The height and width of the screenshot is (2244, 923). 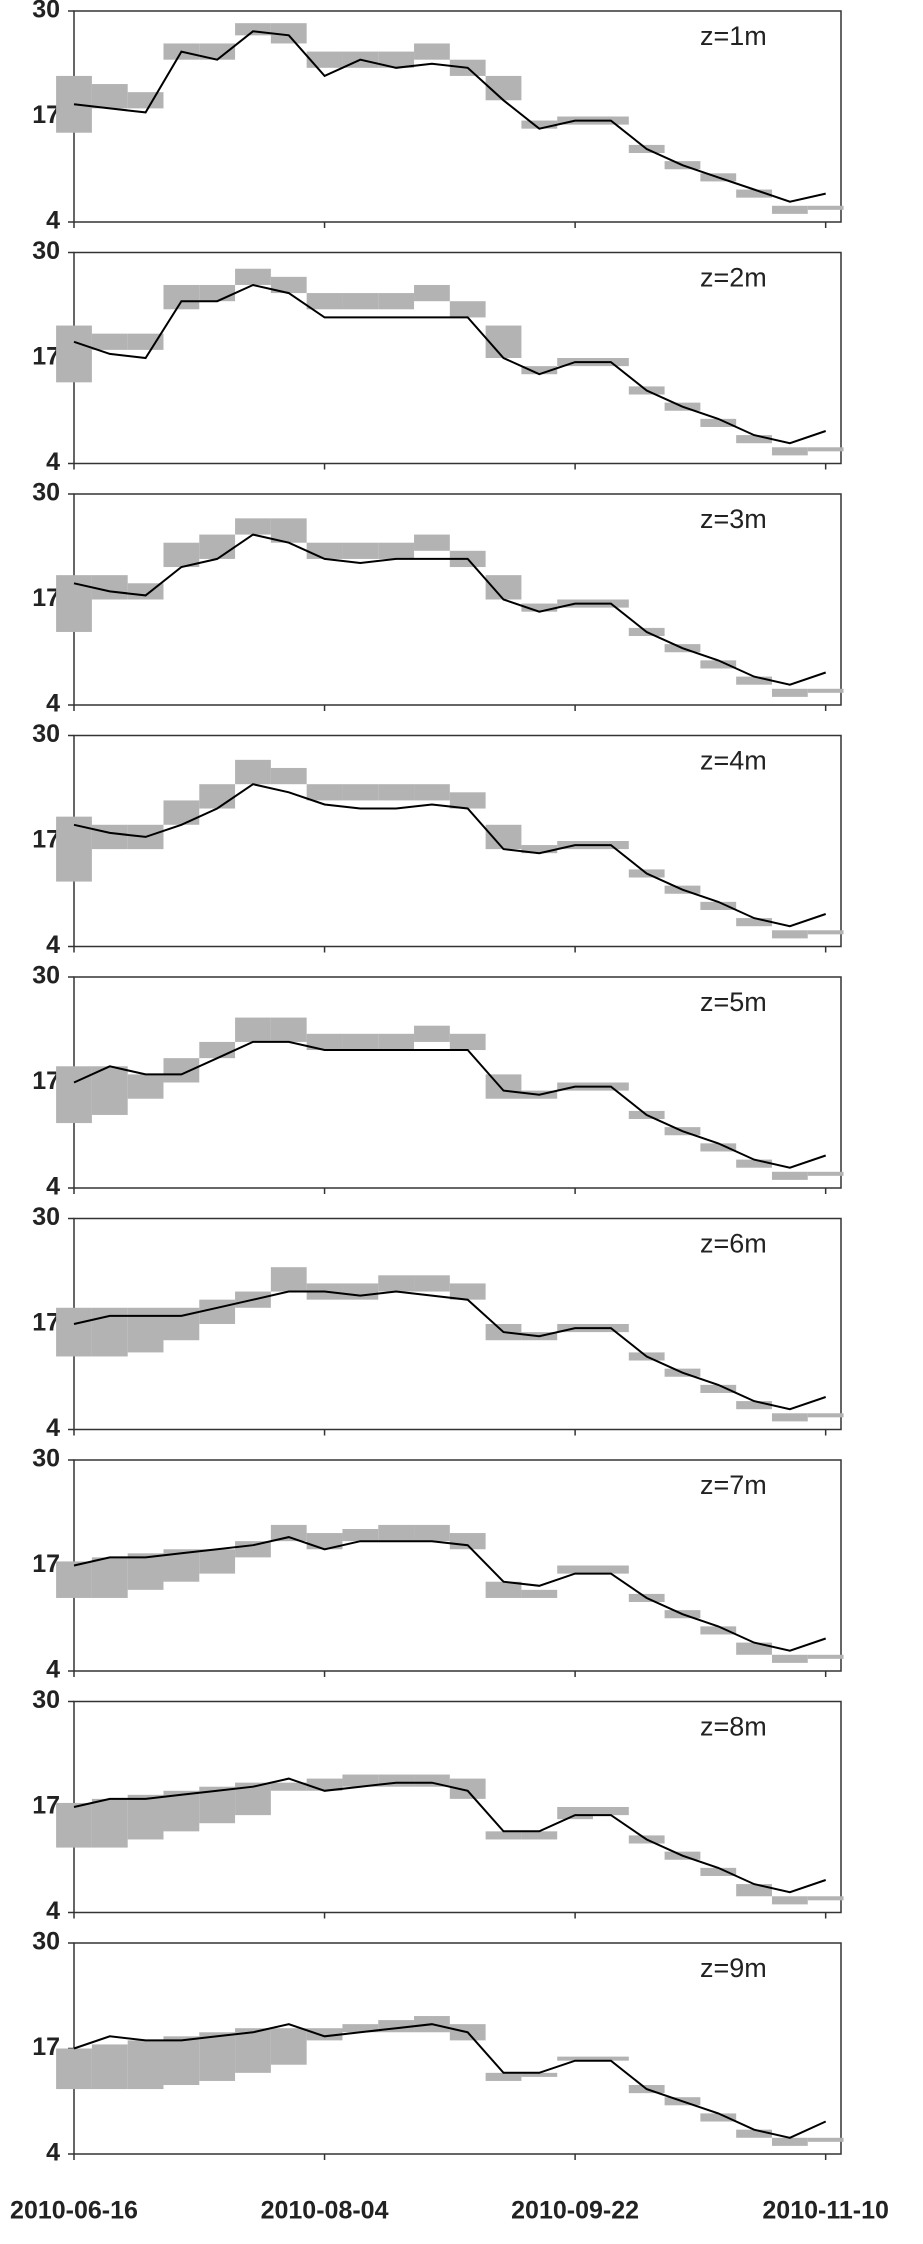 I want to click on depth-label: z=4m, so click(x=733, y=761).